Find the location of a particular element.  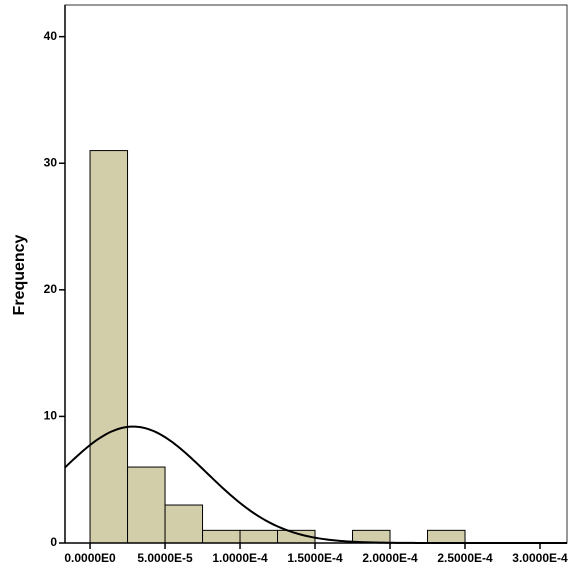

x-tick-label: 0.0000E0 is located at coordinates (90, 558).